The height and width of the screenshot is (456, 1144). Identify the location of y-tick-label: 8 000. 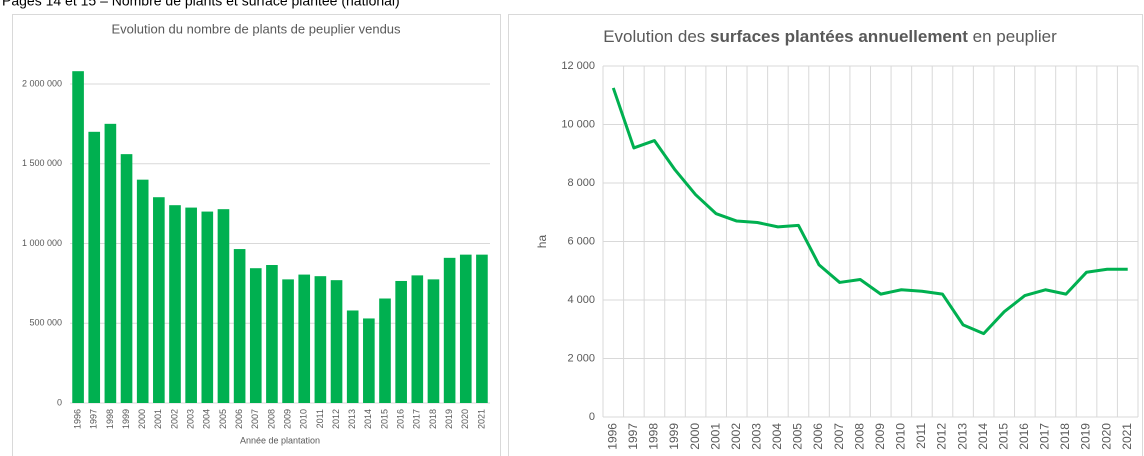
(581, 183).